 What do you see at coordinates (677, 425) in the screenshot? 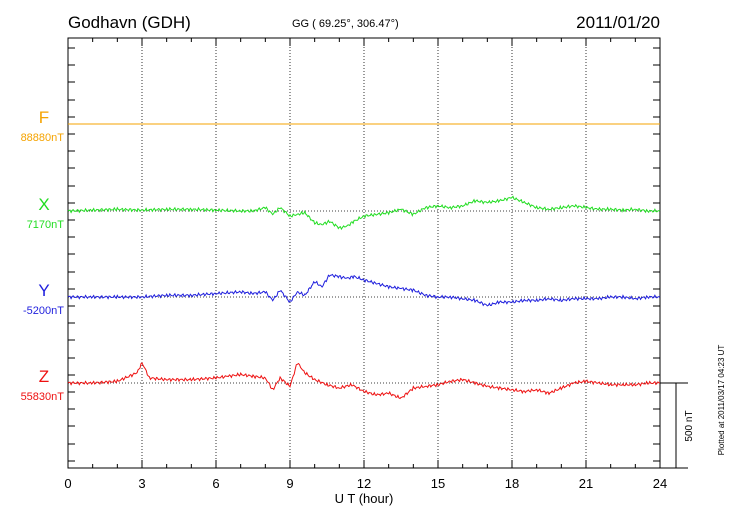
I see `scale-bar: 500 nT` at bounding box center [677, 425].